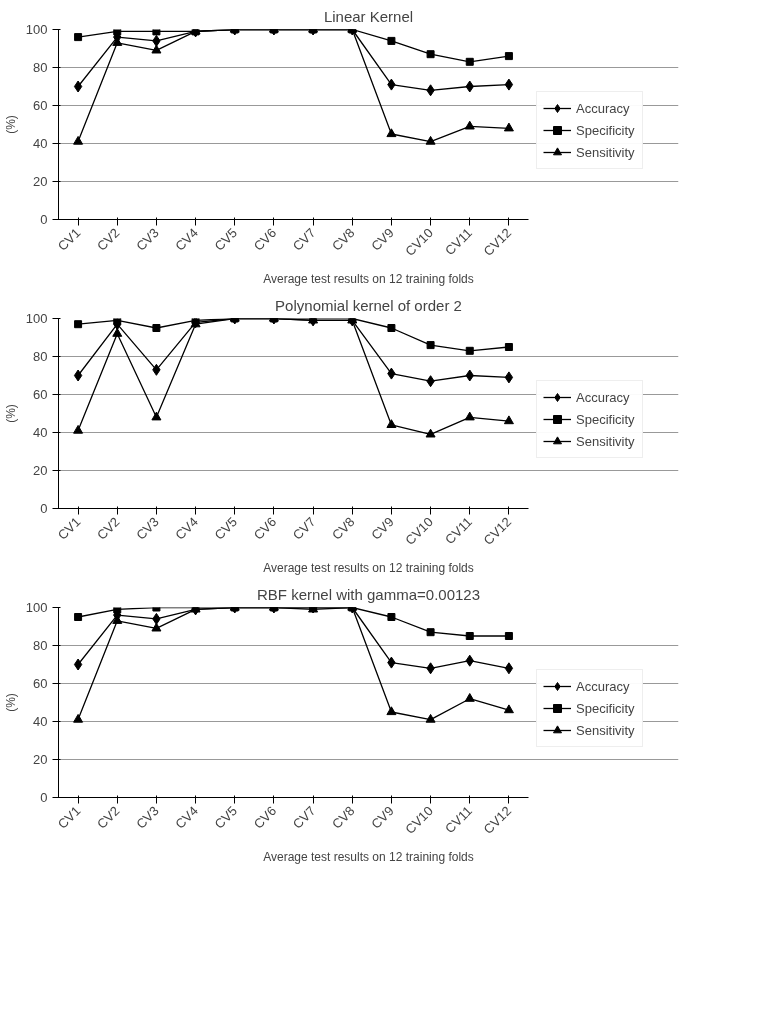 Image resolution: width=757 pixels, height=1014 pixels. Describe the element at coordinates (368, 305) in the screenshot. I see `chart-title: Polynomial kernel of order 2` at that location.